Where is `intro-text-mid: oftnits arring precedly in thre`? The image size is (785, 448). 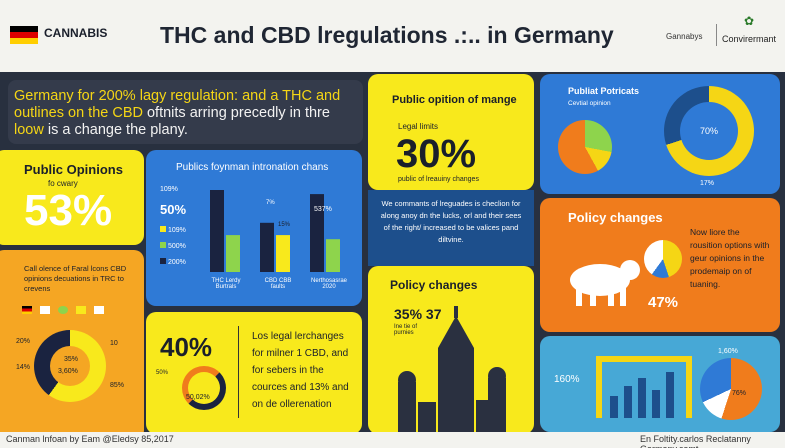
intro-text-mid: oftnits arring precedly in thre is located at coordinates (236, 113).